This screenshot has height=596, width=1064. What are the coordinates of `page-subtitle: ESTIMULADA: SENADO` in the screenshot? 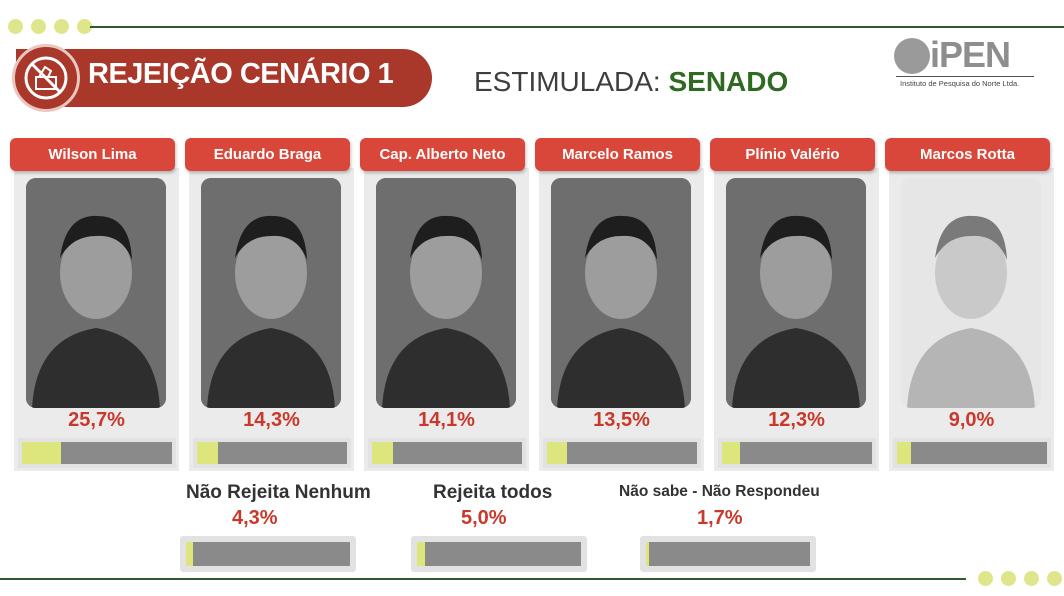 It's located at (631, 82).